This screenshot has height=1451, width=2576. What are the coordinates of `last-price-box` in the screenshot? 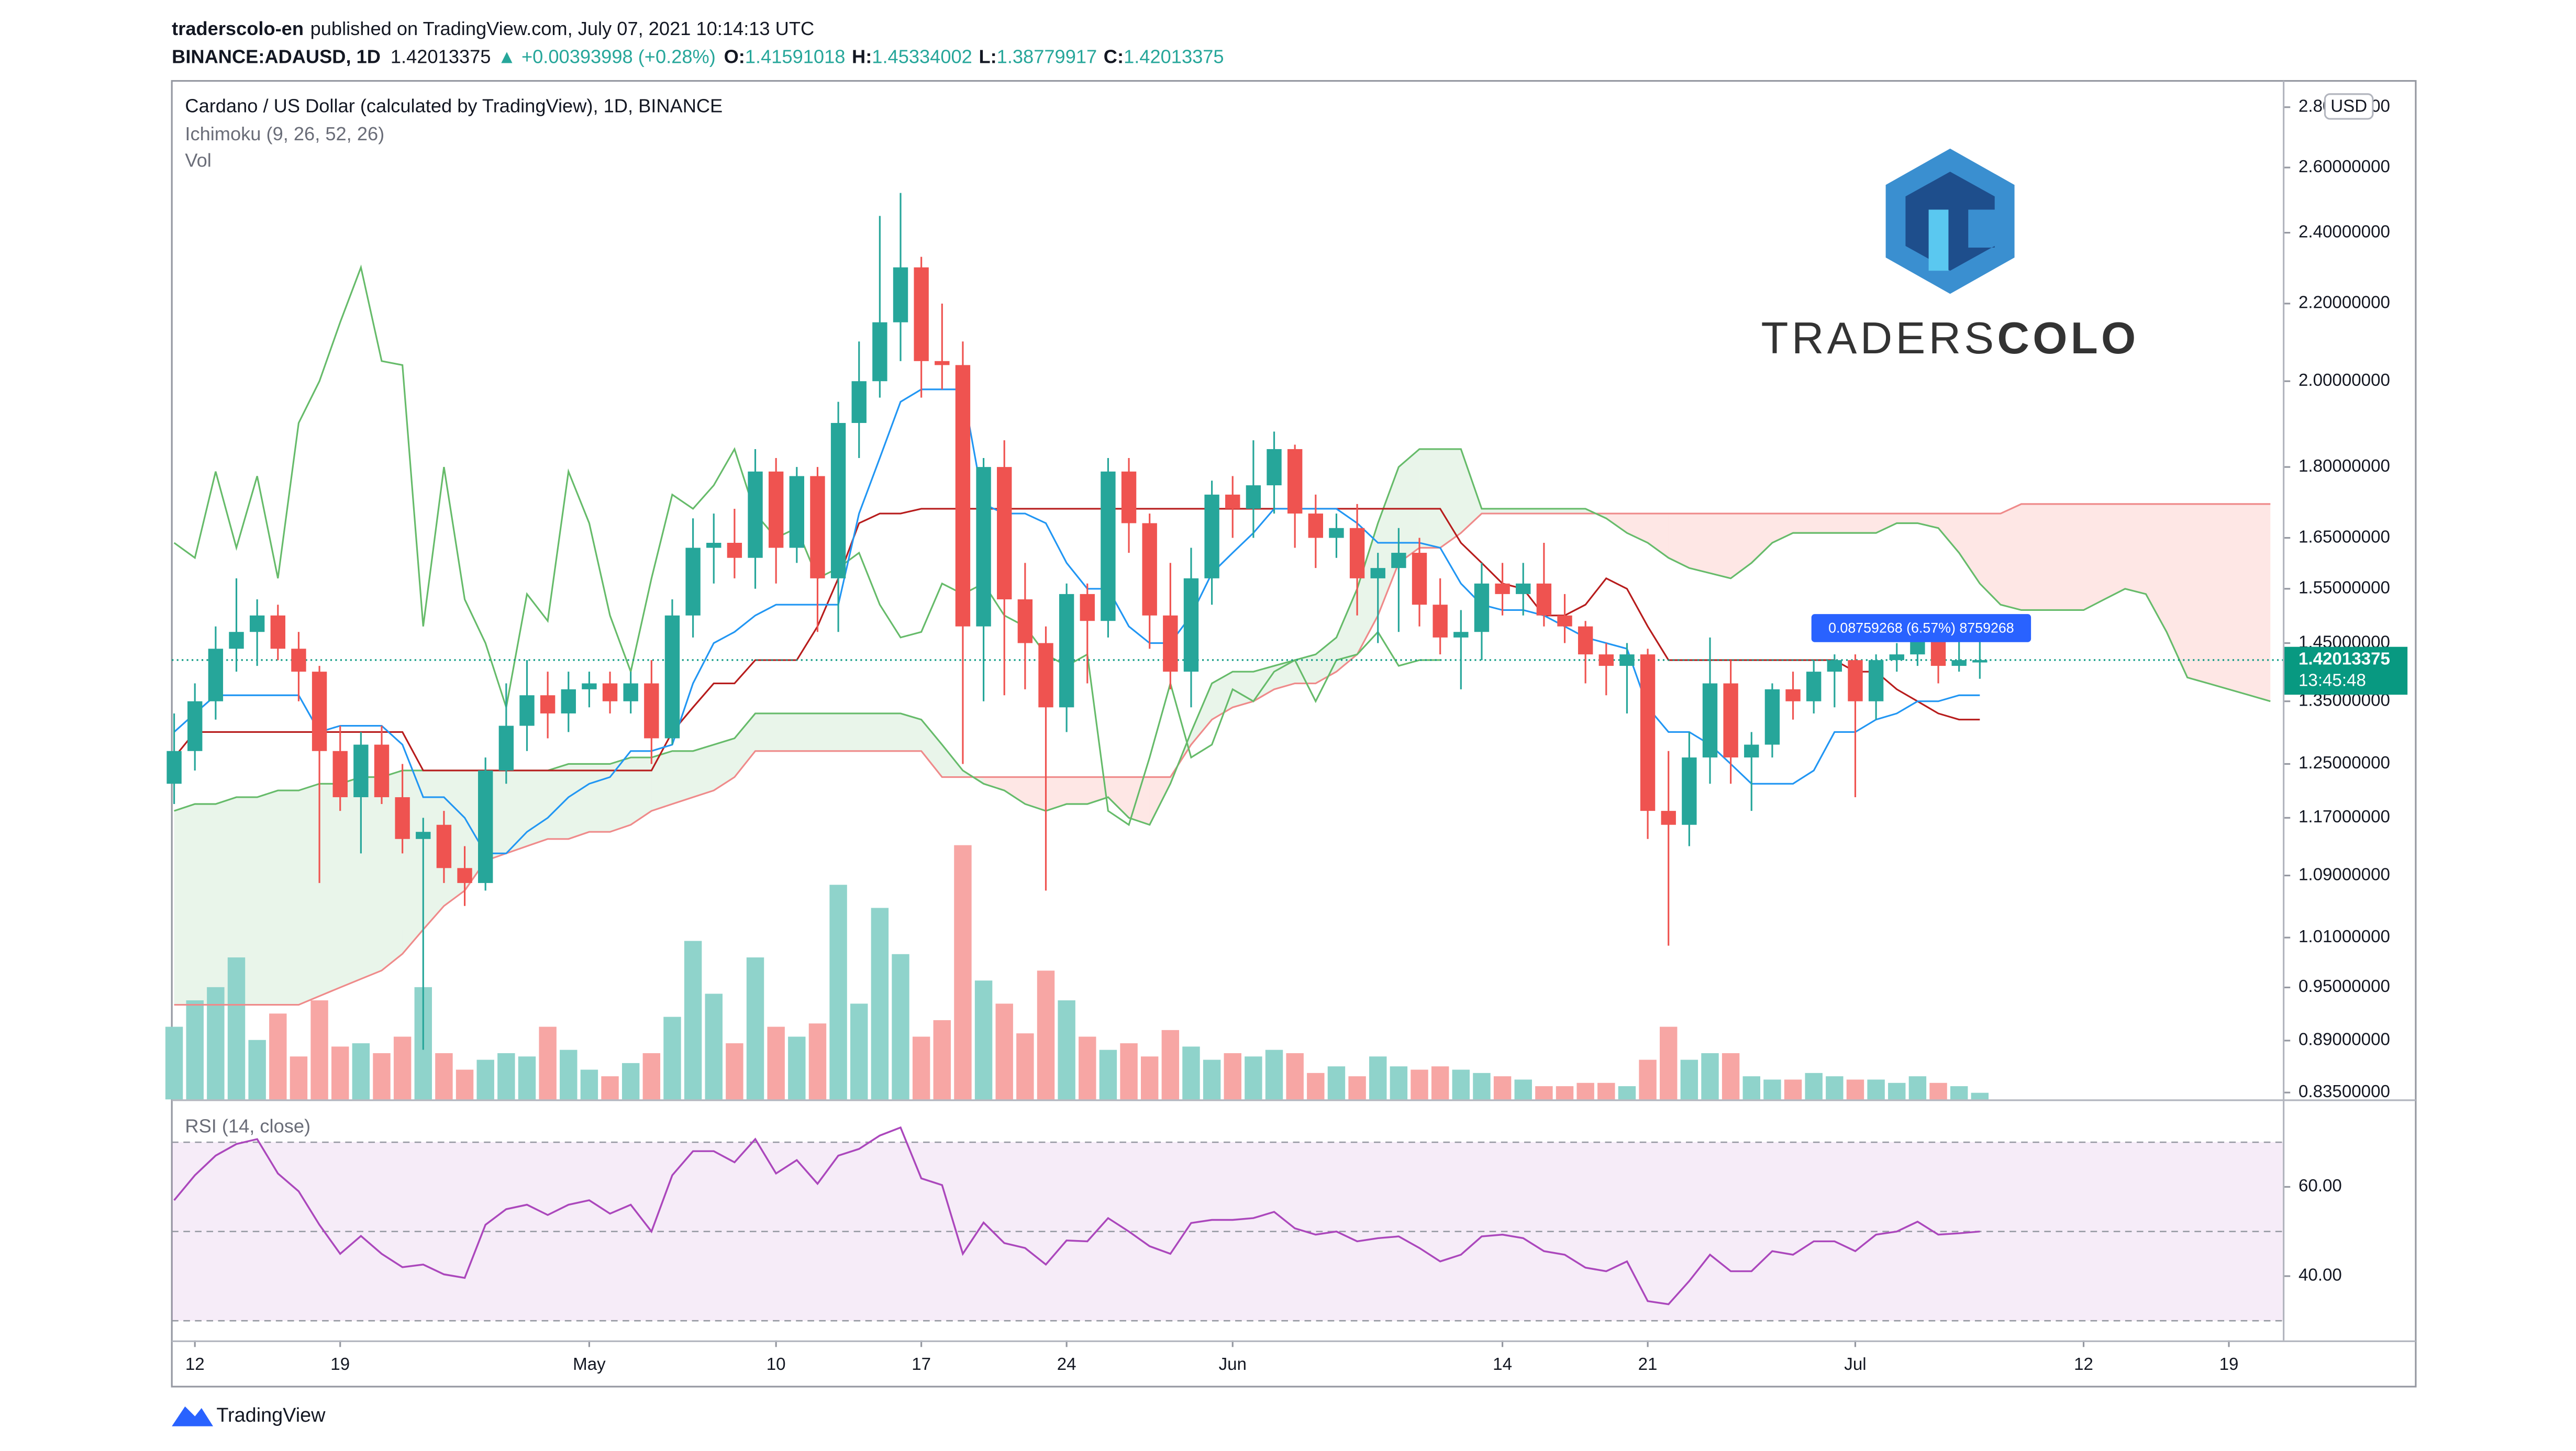 It's located at (2345, 671).